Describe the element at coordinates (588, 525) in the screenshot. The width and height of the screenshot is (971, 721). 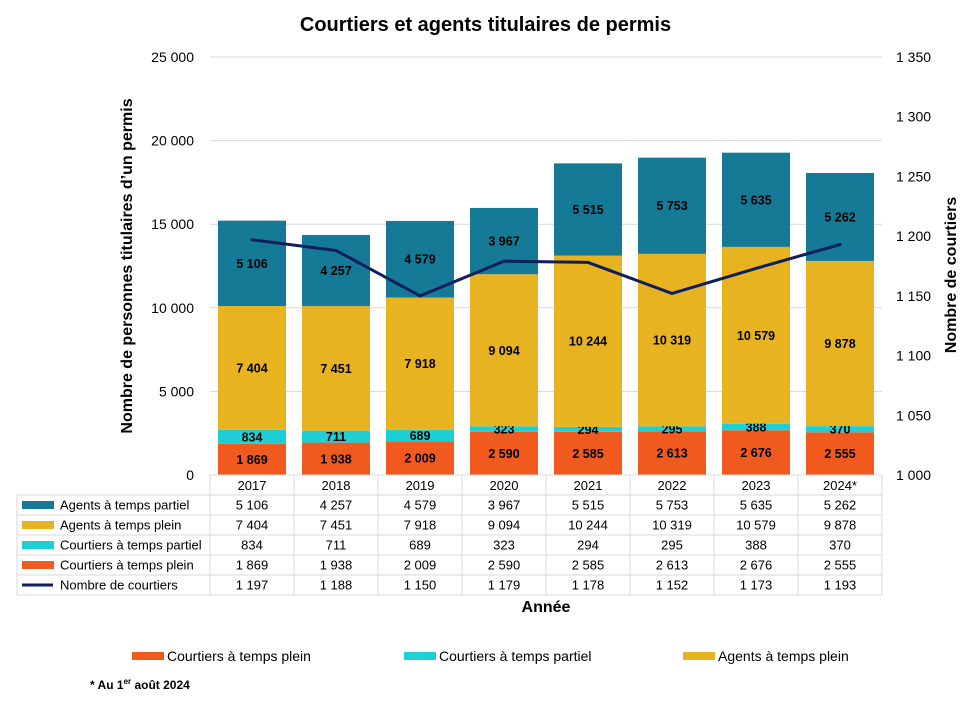
I see `table-cell: 10 244` at that location.